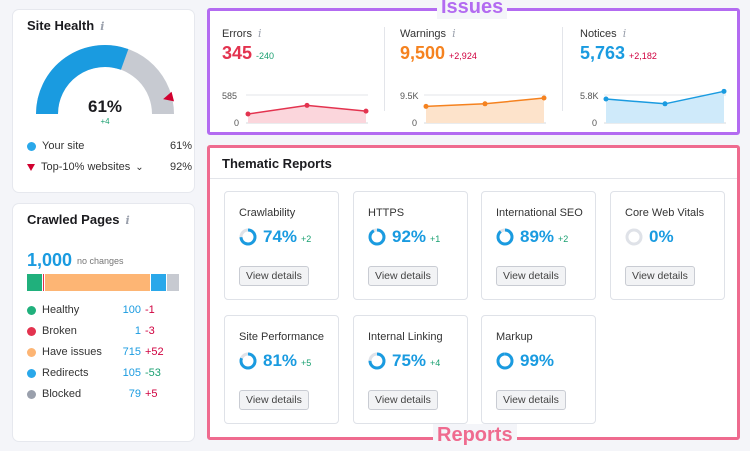 The height and width of the screenshot is (451, 750). What do you see at coordinates (302, 77) in the screenshot?
I see `issue-errors: Errors i 345 -240 585 0` at bounding box center [302, 77].